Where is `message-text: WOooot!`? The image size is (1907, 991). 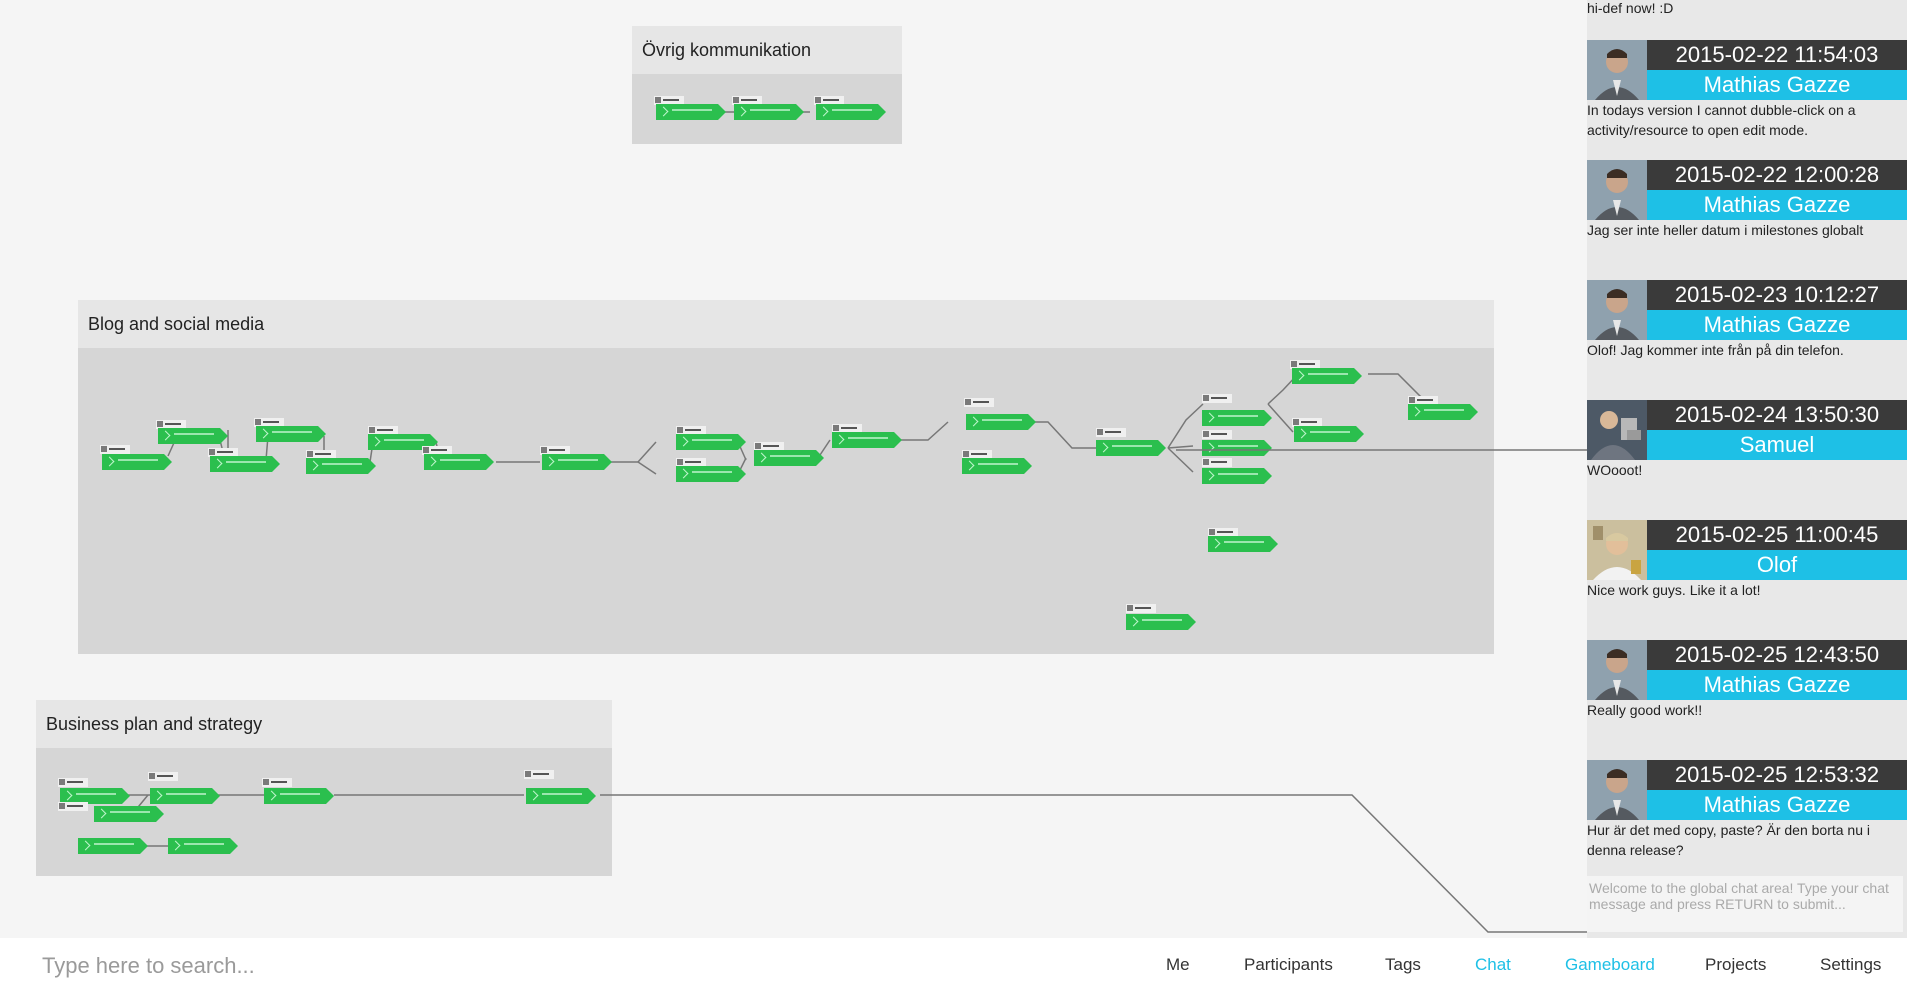 message-text: WOooot! is located at coordinates (1615, 470).